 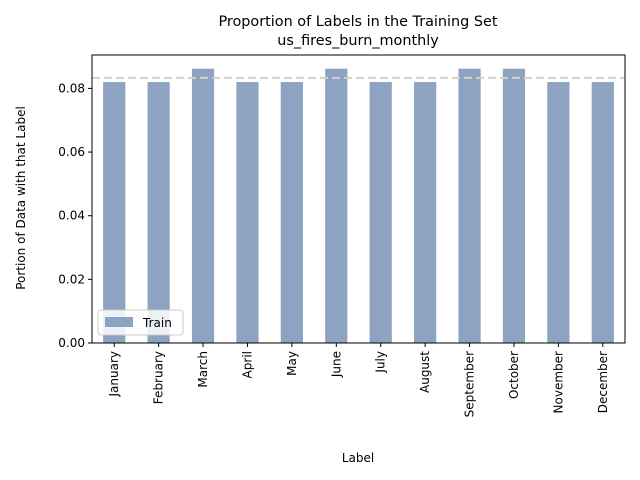 I want to click on bar-january, so click(x=114, y=213).